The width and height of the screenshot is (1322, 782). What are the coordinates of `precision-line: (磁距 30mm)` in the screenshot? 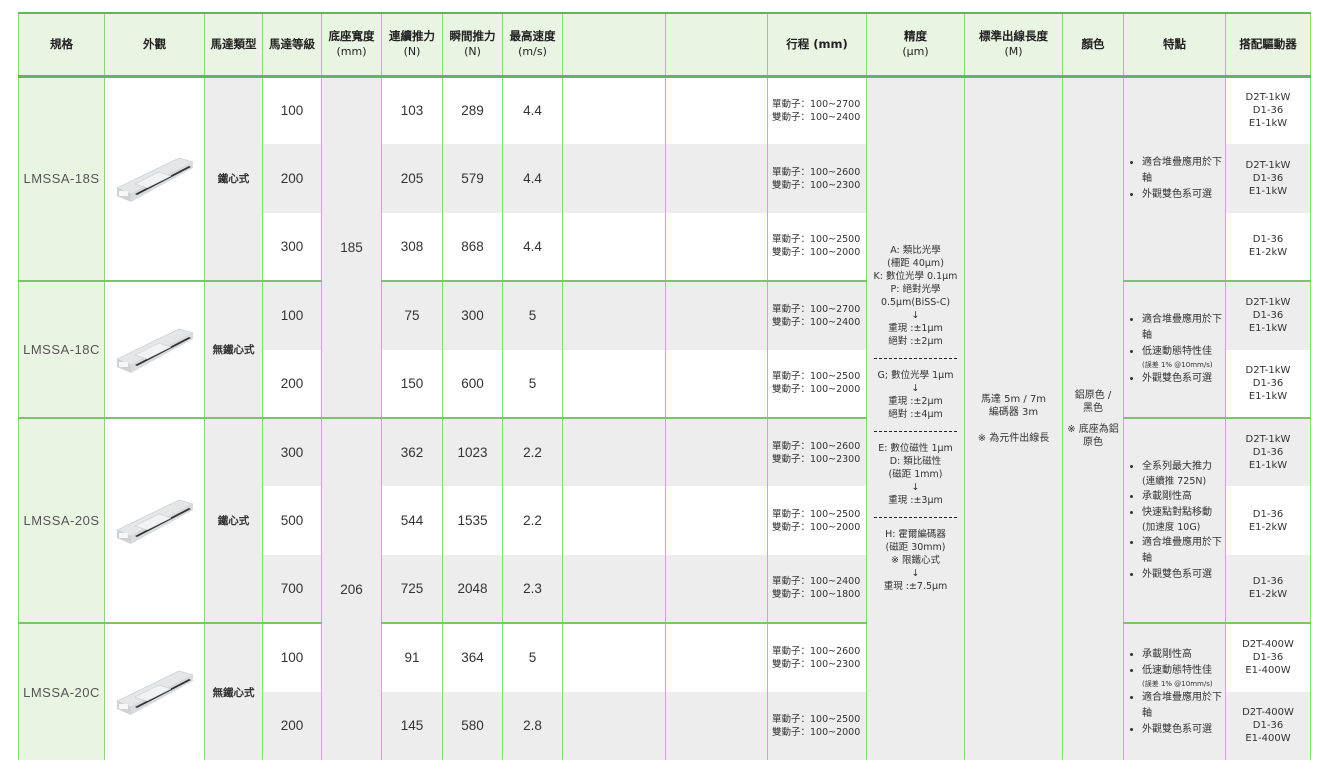 It's located at (915, 548).